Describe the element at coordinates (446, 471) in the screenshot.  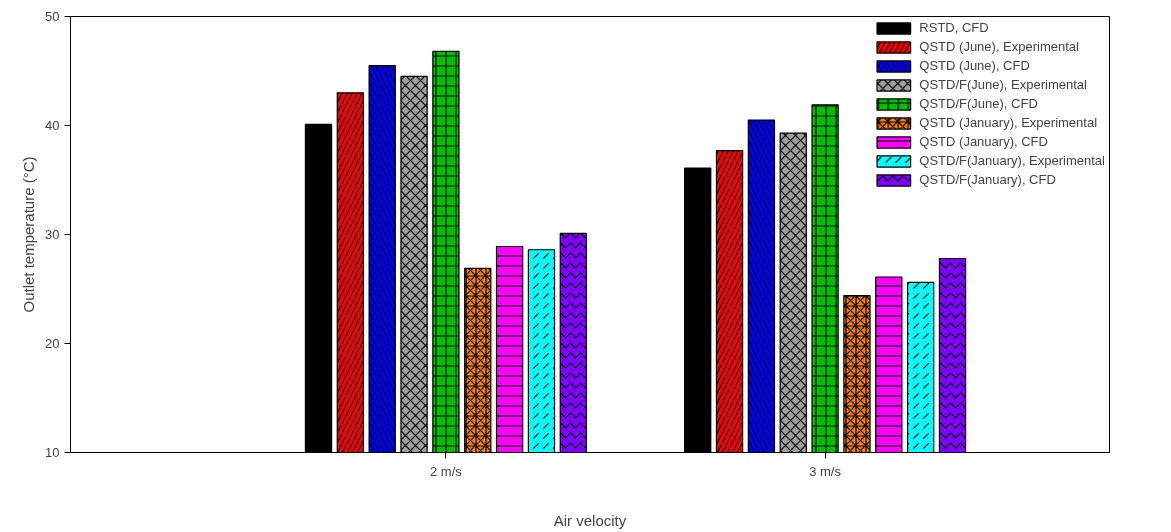
I see `x-tick-label: 2 m/s` at that location.